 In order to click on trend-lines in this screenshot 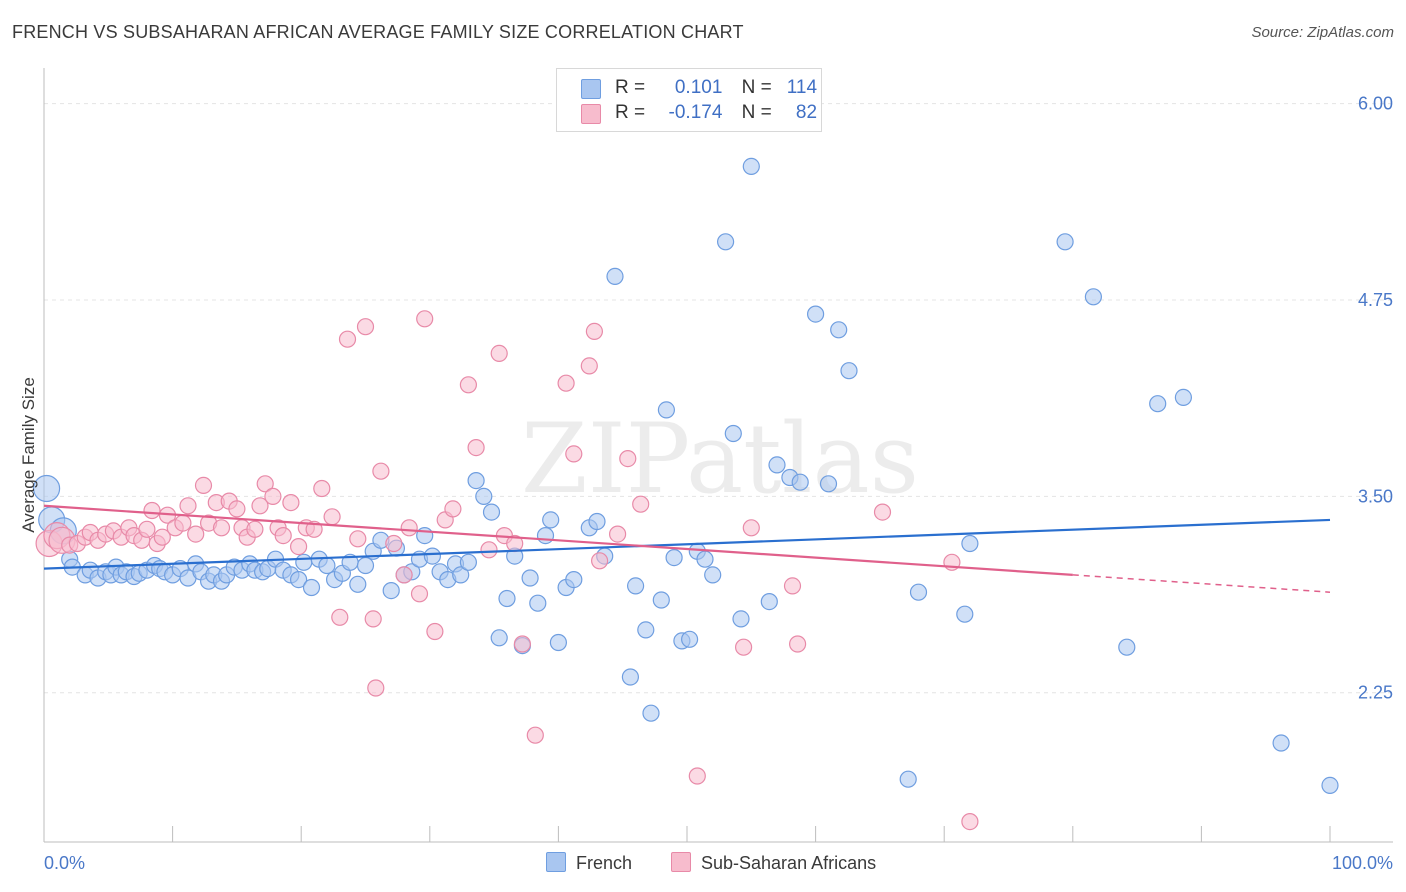, I will do `click(687, 548)`.